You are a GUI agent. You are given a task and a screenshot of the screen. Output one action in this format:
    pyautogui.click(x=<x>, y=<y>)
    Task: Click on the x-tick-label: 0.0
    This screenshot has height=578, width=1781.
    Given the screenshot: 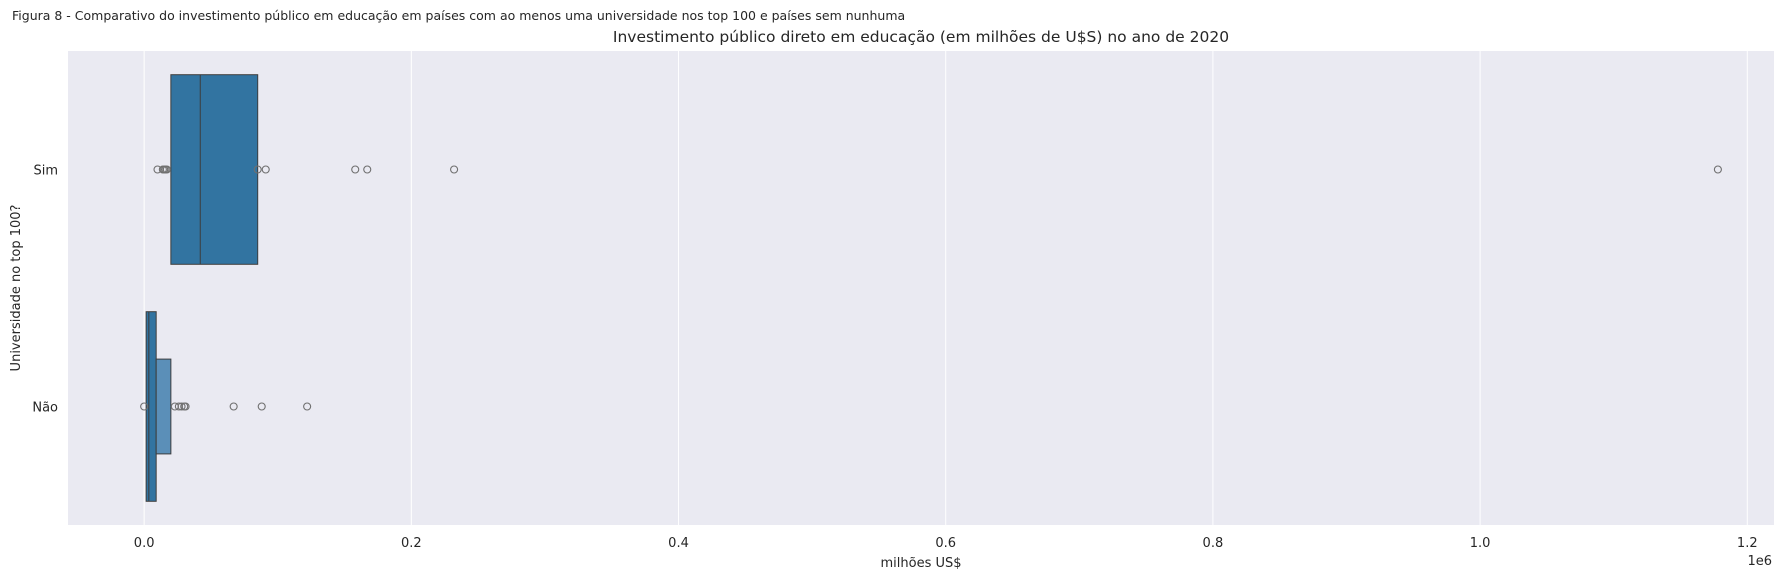 What is the action you would take?
    pyautogui.click(x=144, y=543)
    